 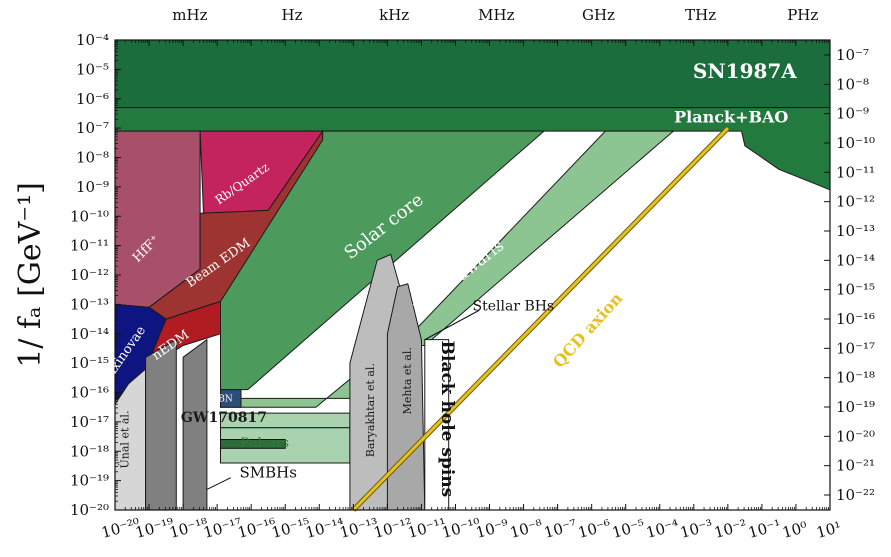 I want to click on label-nal-et-al: Ünal et al., so click(x=125, y=440).